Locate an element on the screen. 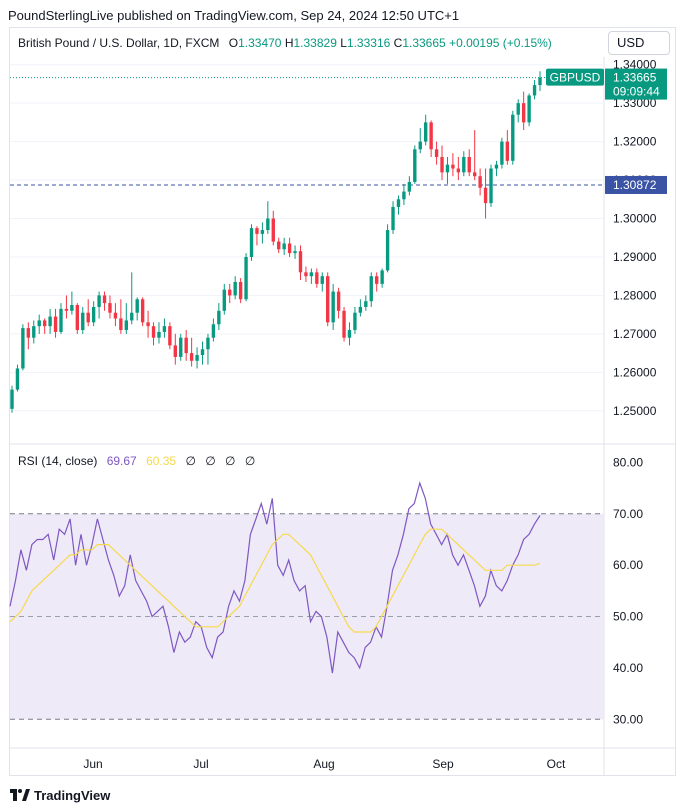 The width and height of the screenshot is (686, 812). rsi-na-2: ∅ is located at coordinates (210, 461).